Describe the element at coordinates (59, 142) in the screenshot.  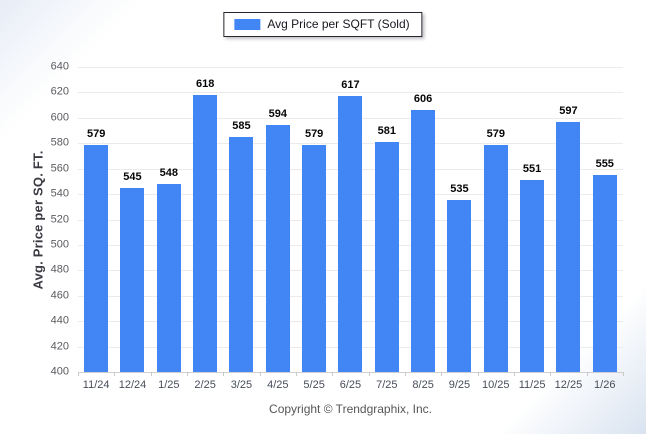
I see `y-tick-label: 580` at that location.